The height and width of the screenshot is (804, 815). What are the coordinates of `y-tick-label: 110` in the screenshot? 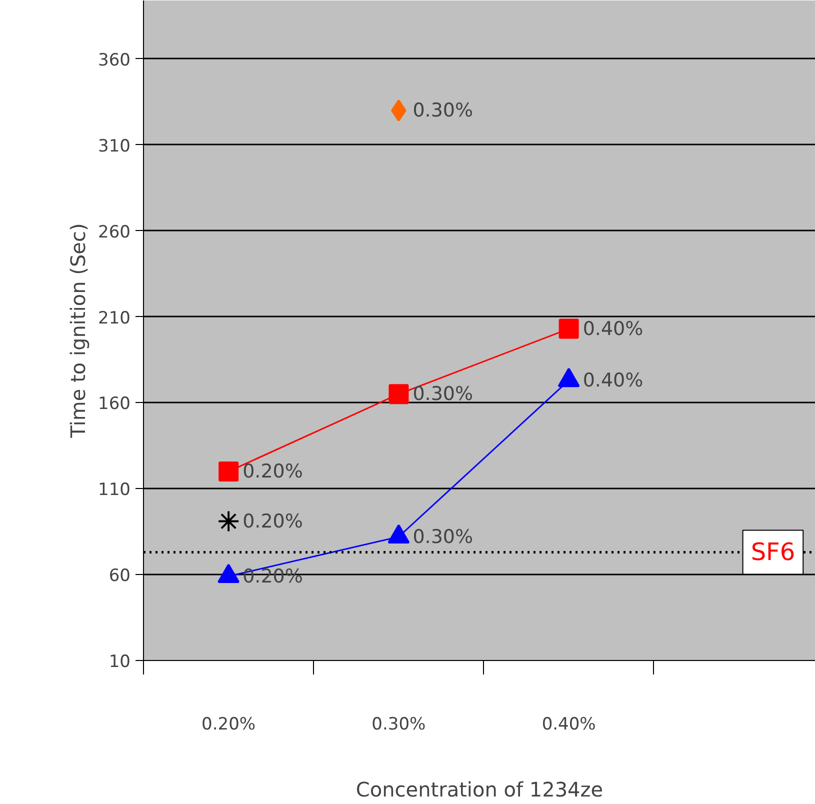 It's located at (114, 490).